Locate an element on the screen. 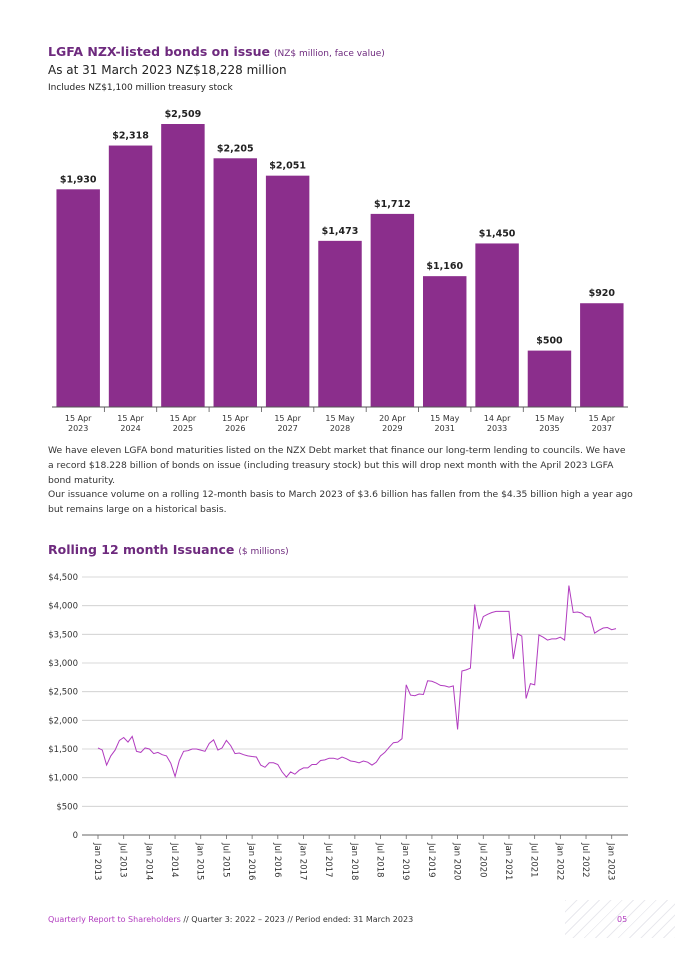  x-tick-label-5: Jul 2015 is located at coordinates (225, 860).